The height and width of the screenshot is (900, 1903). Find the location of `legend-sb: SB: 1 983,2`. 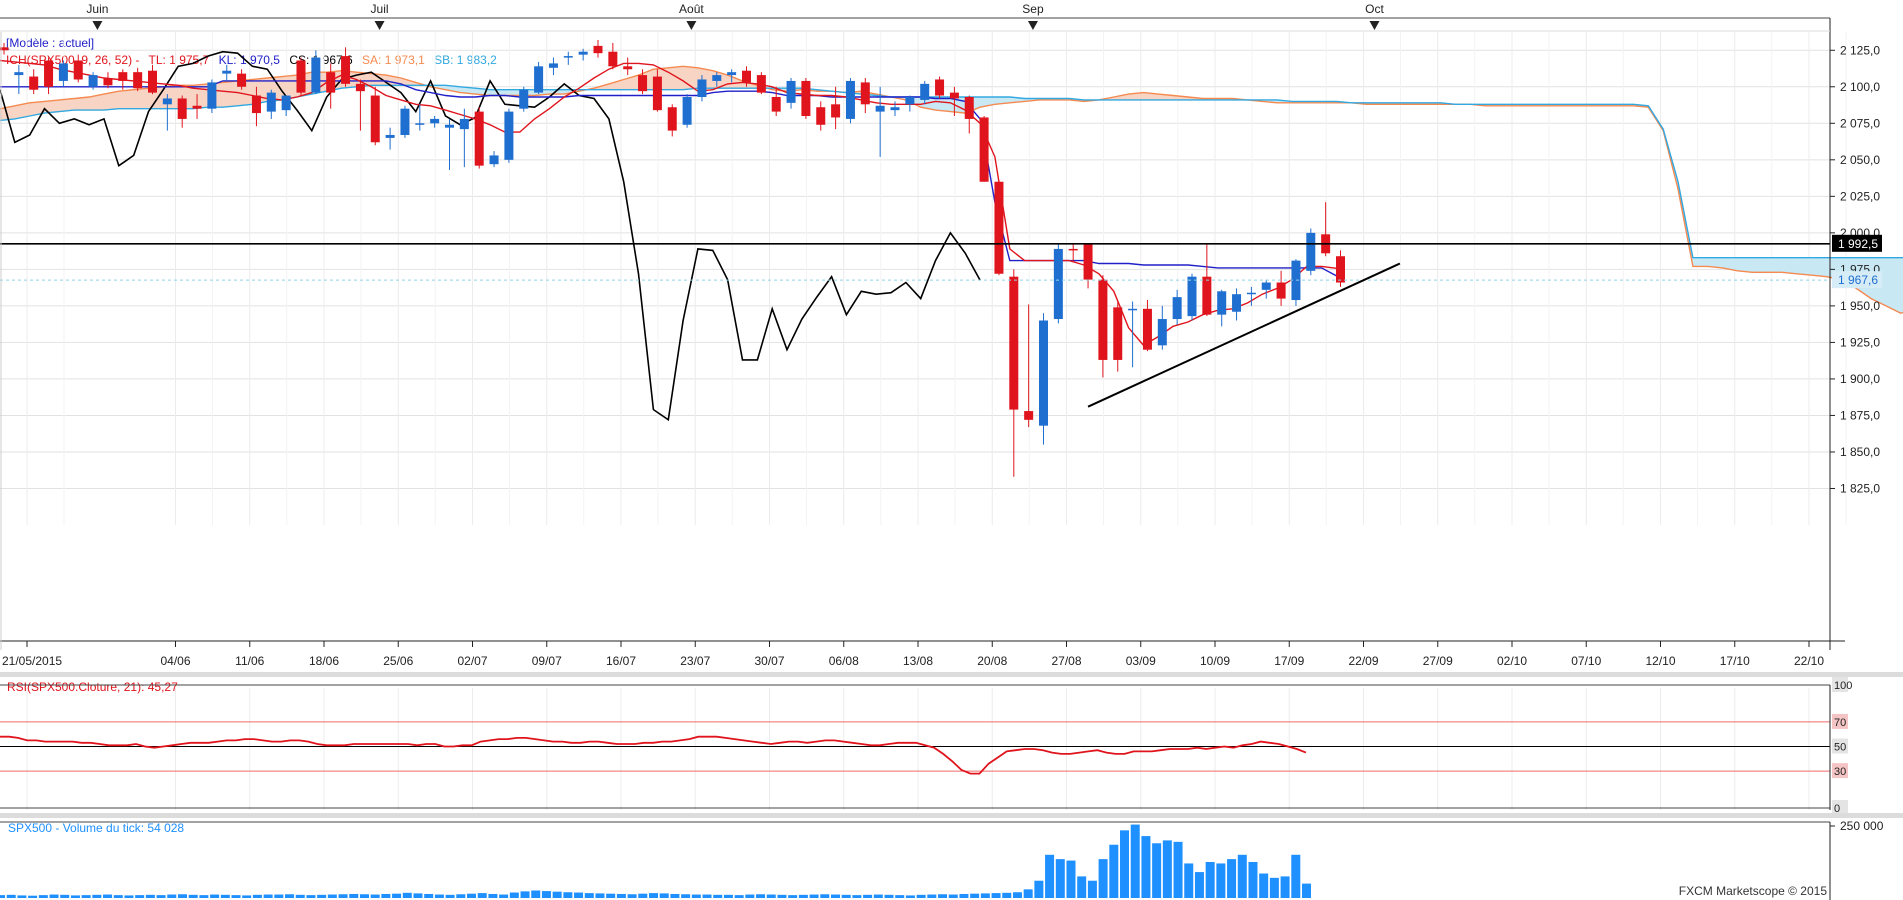

legend-sb: SB: 1 983,2 is located at coordinates (465, 60).